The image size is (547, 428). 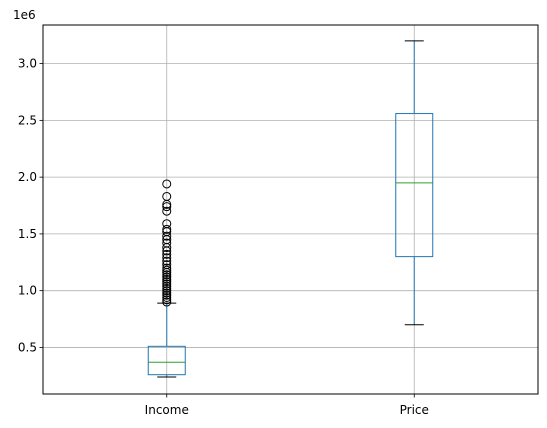 I want to click on x-tick-label: Income, so click(x=167, y=410).